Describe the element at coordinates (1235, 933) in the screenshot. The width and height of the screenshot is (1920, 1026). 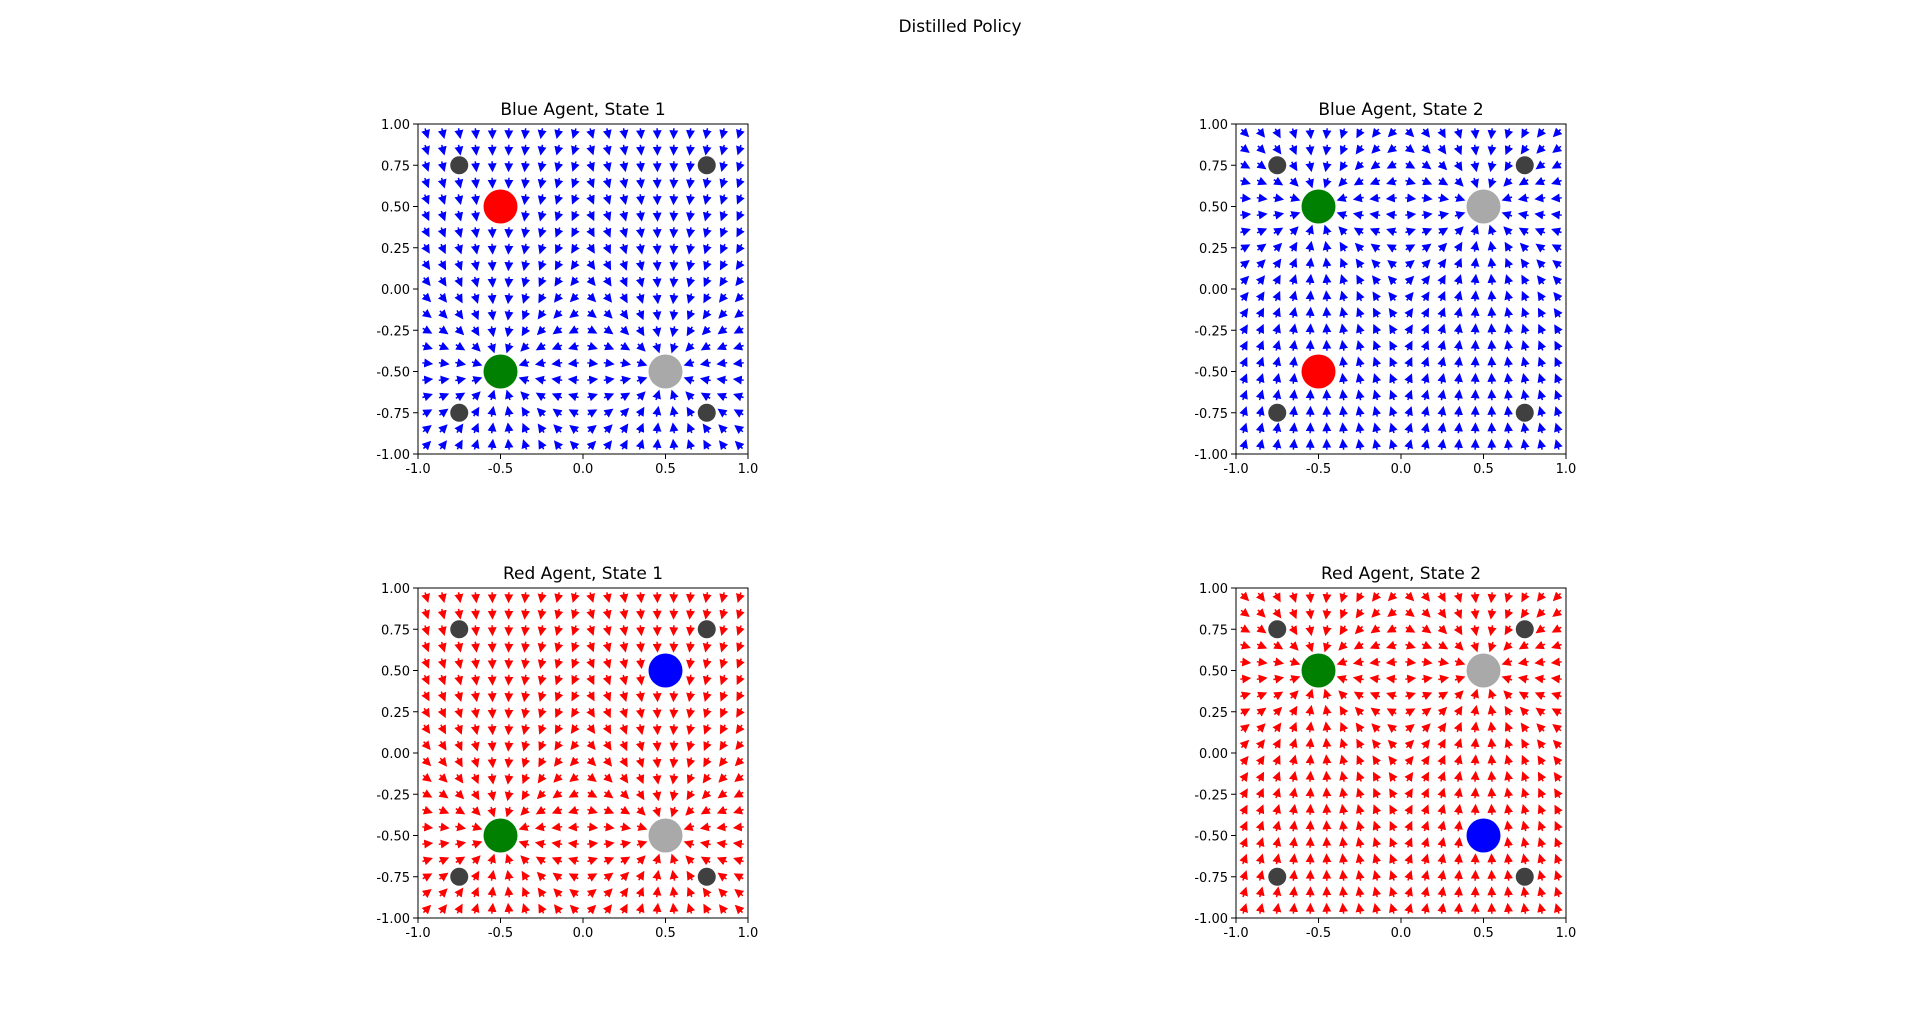
I see `x-tick-label: -1.0` at that location.